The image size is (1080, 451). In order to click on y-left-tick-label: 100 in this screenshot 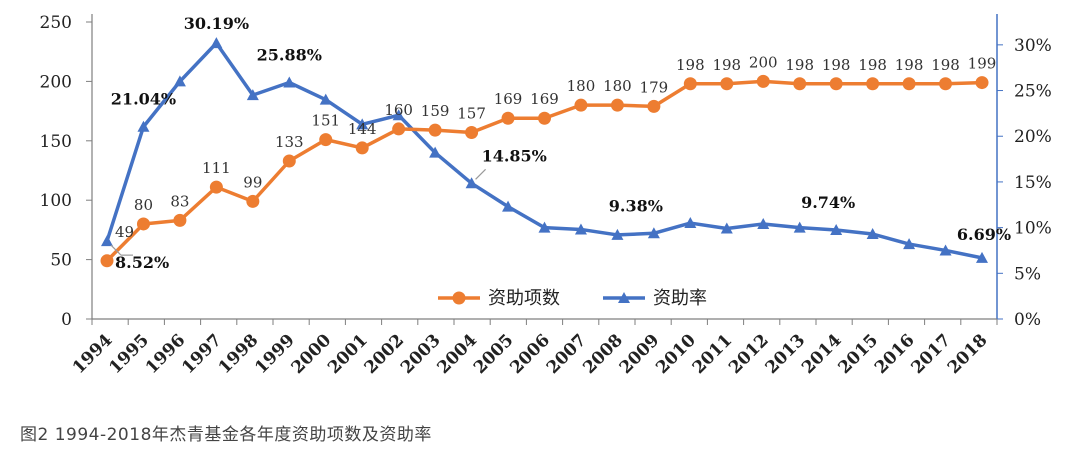, I will do `click(56, 201)`.